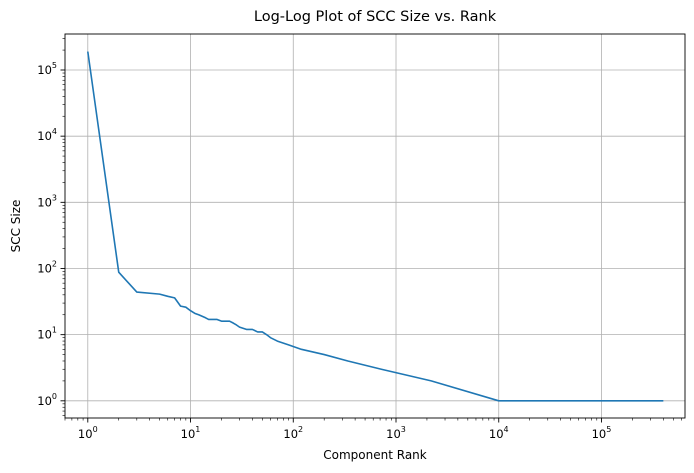 Image resolution: width=694 pixels, height=473 pixels. Describe the element at coordinates (375, 455) in the screenshot. I see `x-axis-label: Component Rank` at that location.